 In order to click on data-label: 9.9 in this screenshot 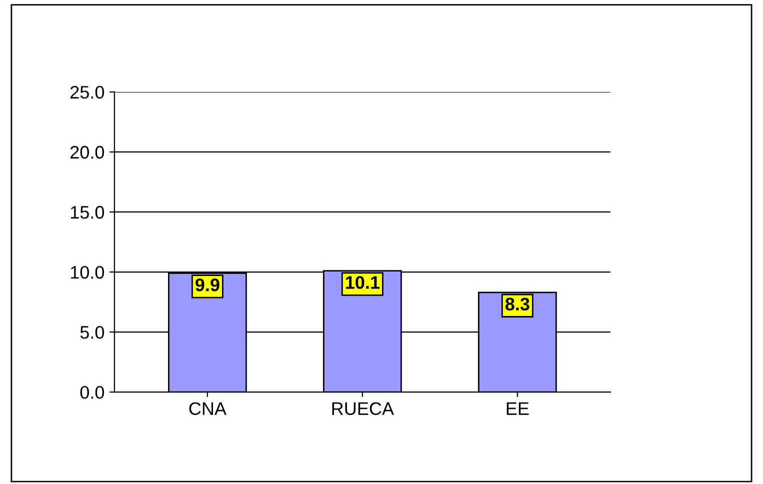, I will do `click(208, 285)`.